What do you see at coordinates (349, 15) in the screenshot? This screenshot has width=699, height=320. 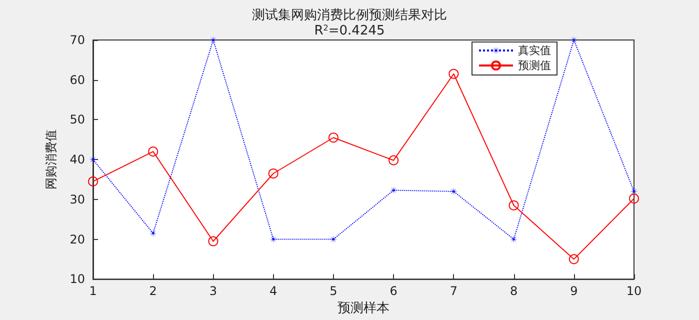 I see `chart-title: 测试集网购消费比例预测结果对比` at bounding box center [349, 15].